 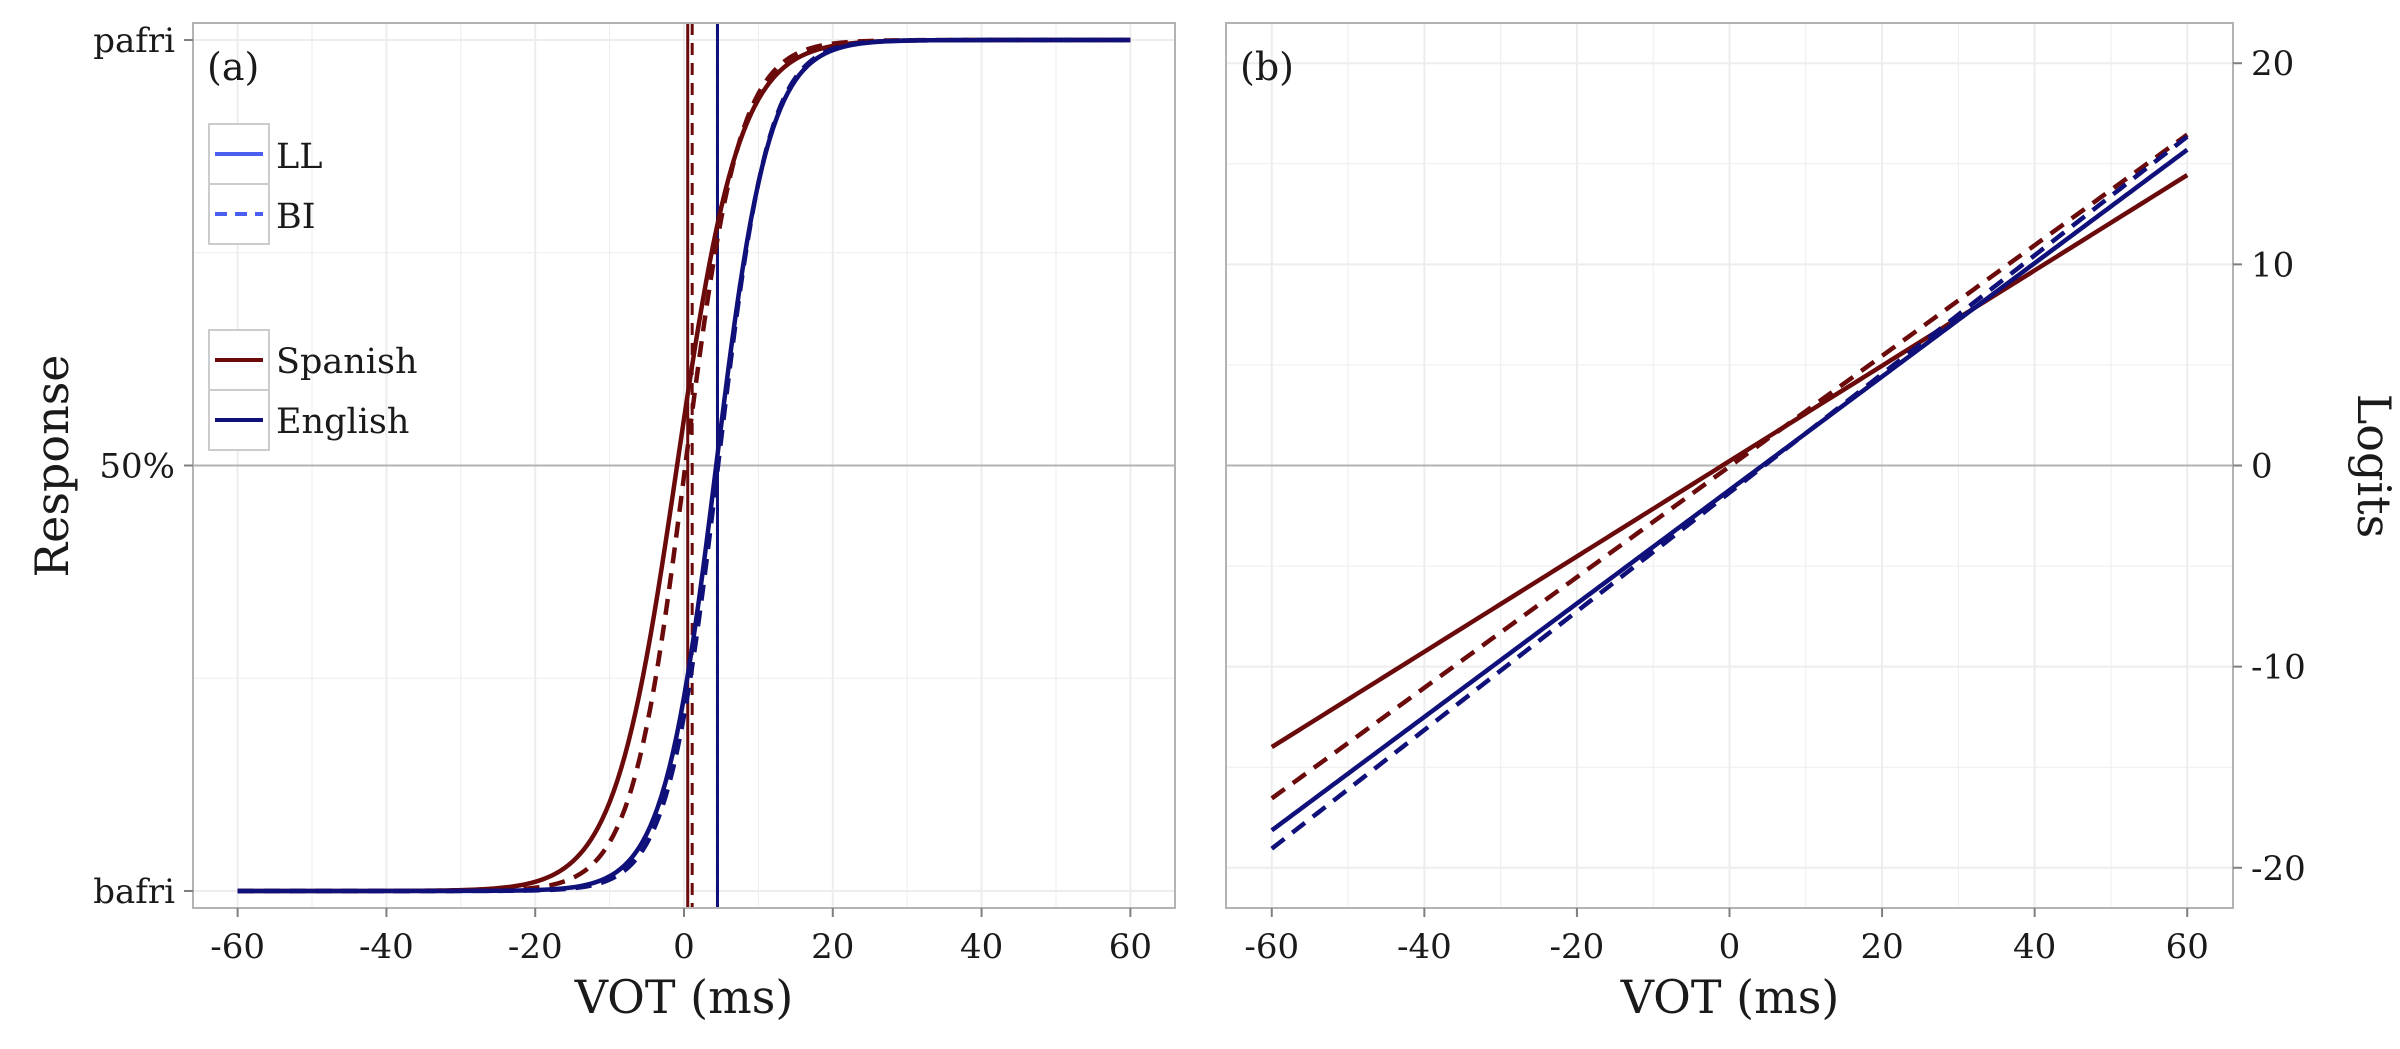 I want to click on y-tick-label: bafri, so click(x=134, y=892).